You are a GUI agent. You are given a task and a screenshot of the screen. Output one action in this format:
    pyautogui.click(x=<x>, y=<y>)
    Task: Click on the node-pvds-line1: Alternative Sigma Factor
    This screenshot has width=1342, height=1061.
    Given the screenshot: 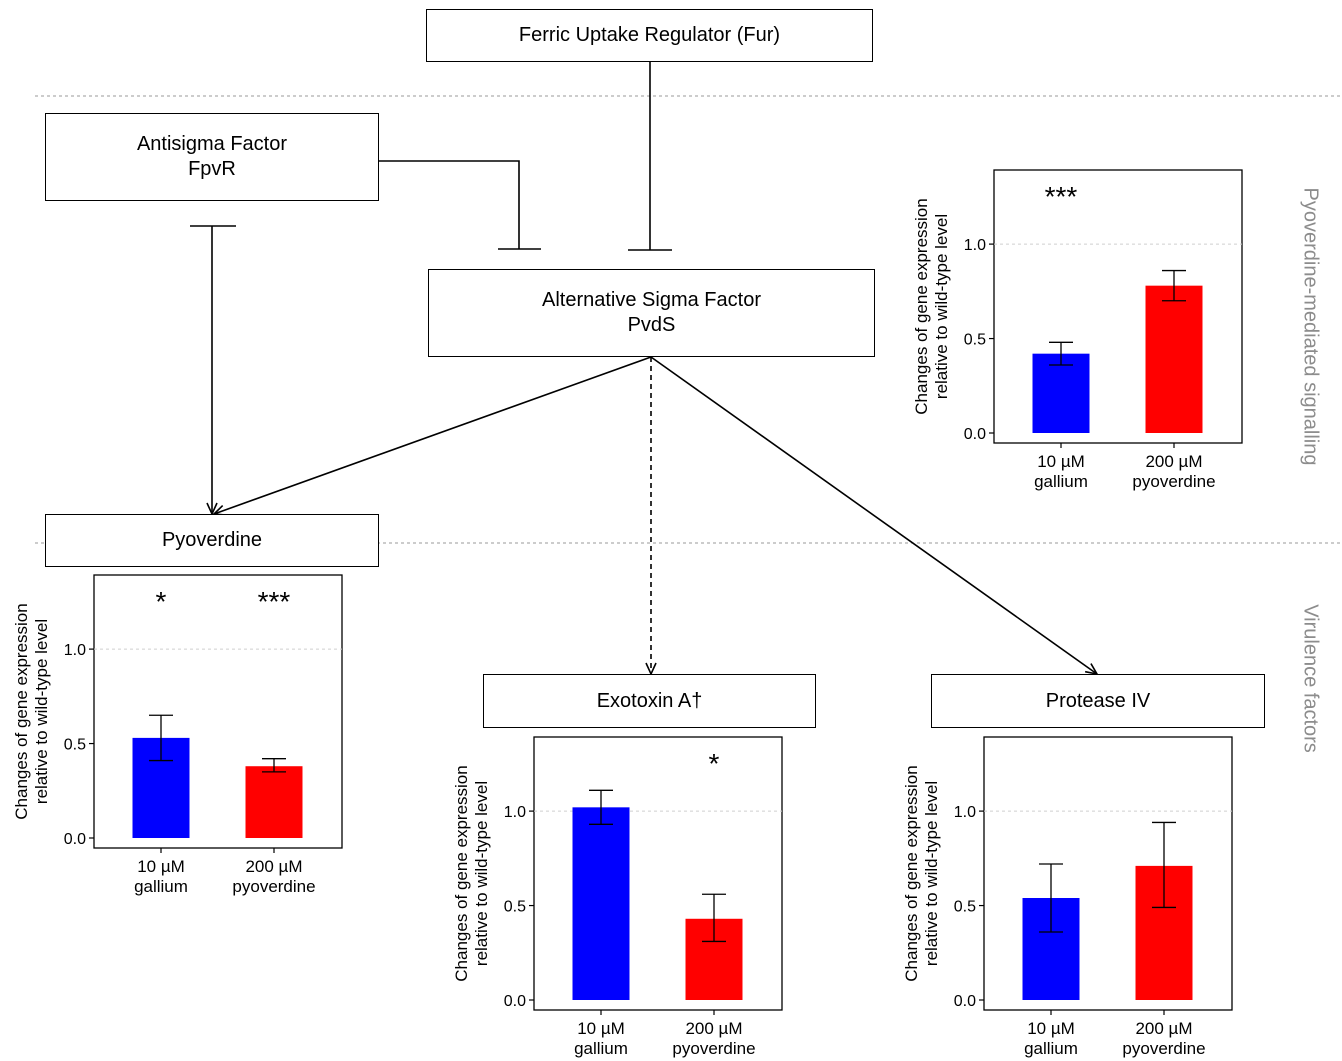 What is the action you would take?
    pyautogui.click(x=651, y=300)
    